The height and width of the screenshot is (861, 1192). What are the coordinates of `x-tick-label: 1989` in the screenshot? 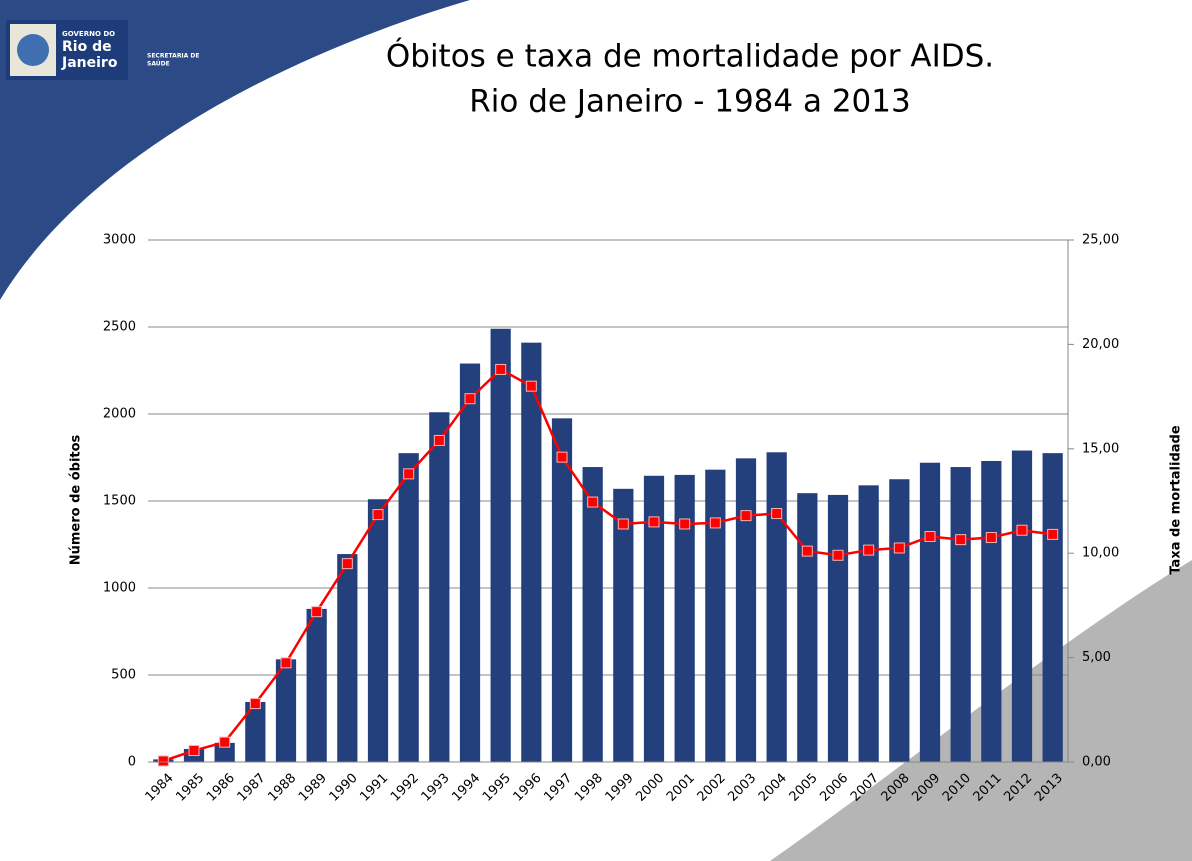 It's located at (313, 788).